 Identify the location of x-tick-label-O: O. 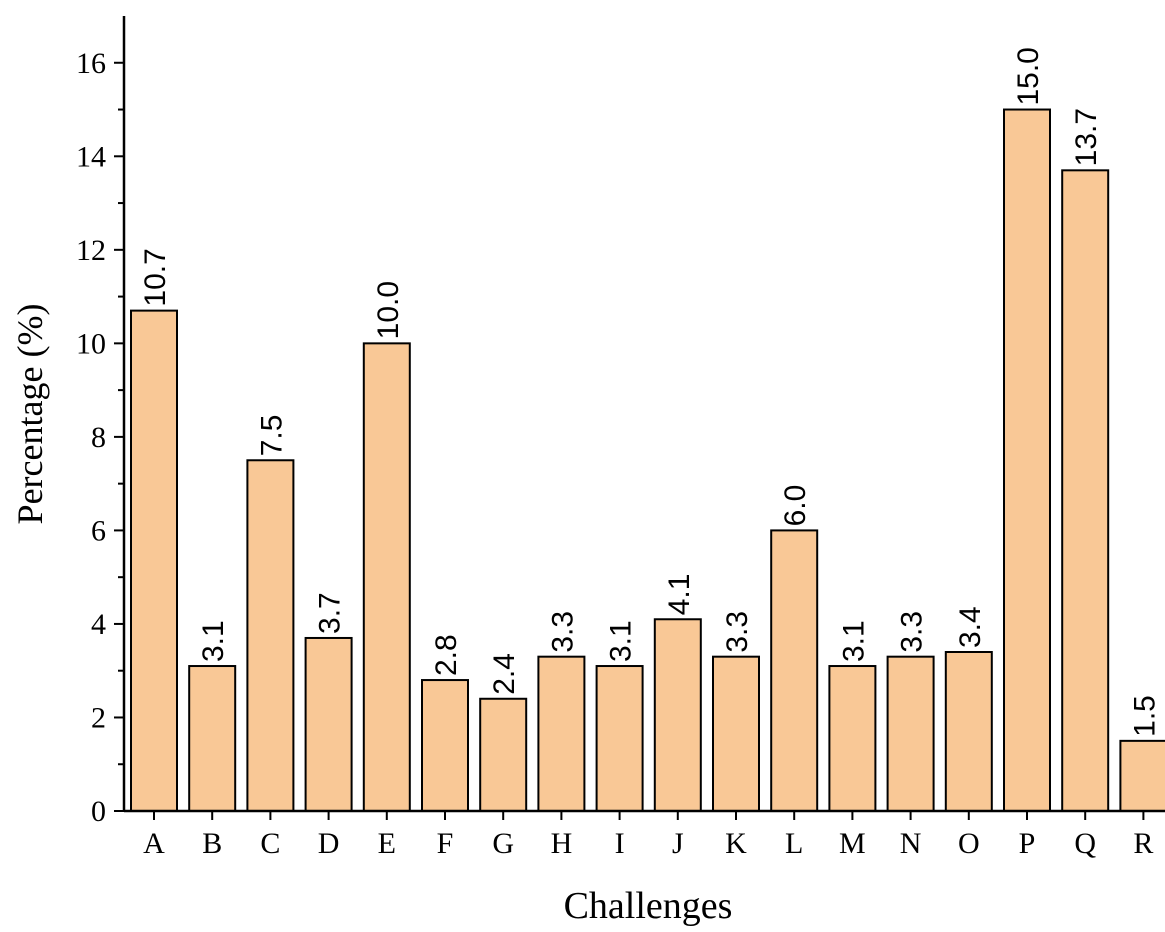
(969, 843).